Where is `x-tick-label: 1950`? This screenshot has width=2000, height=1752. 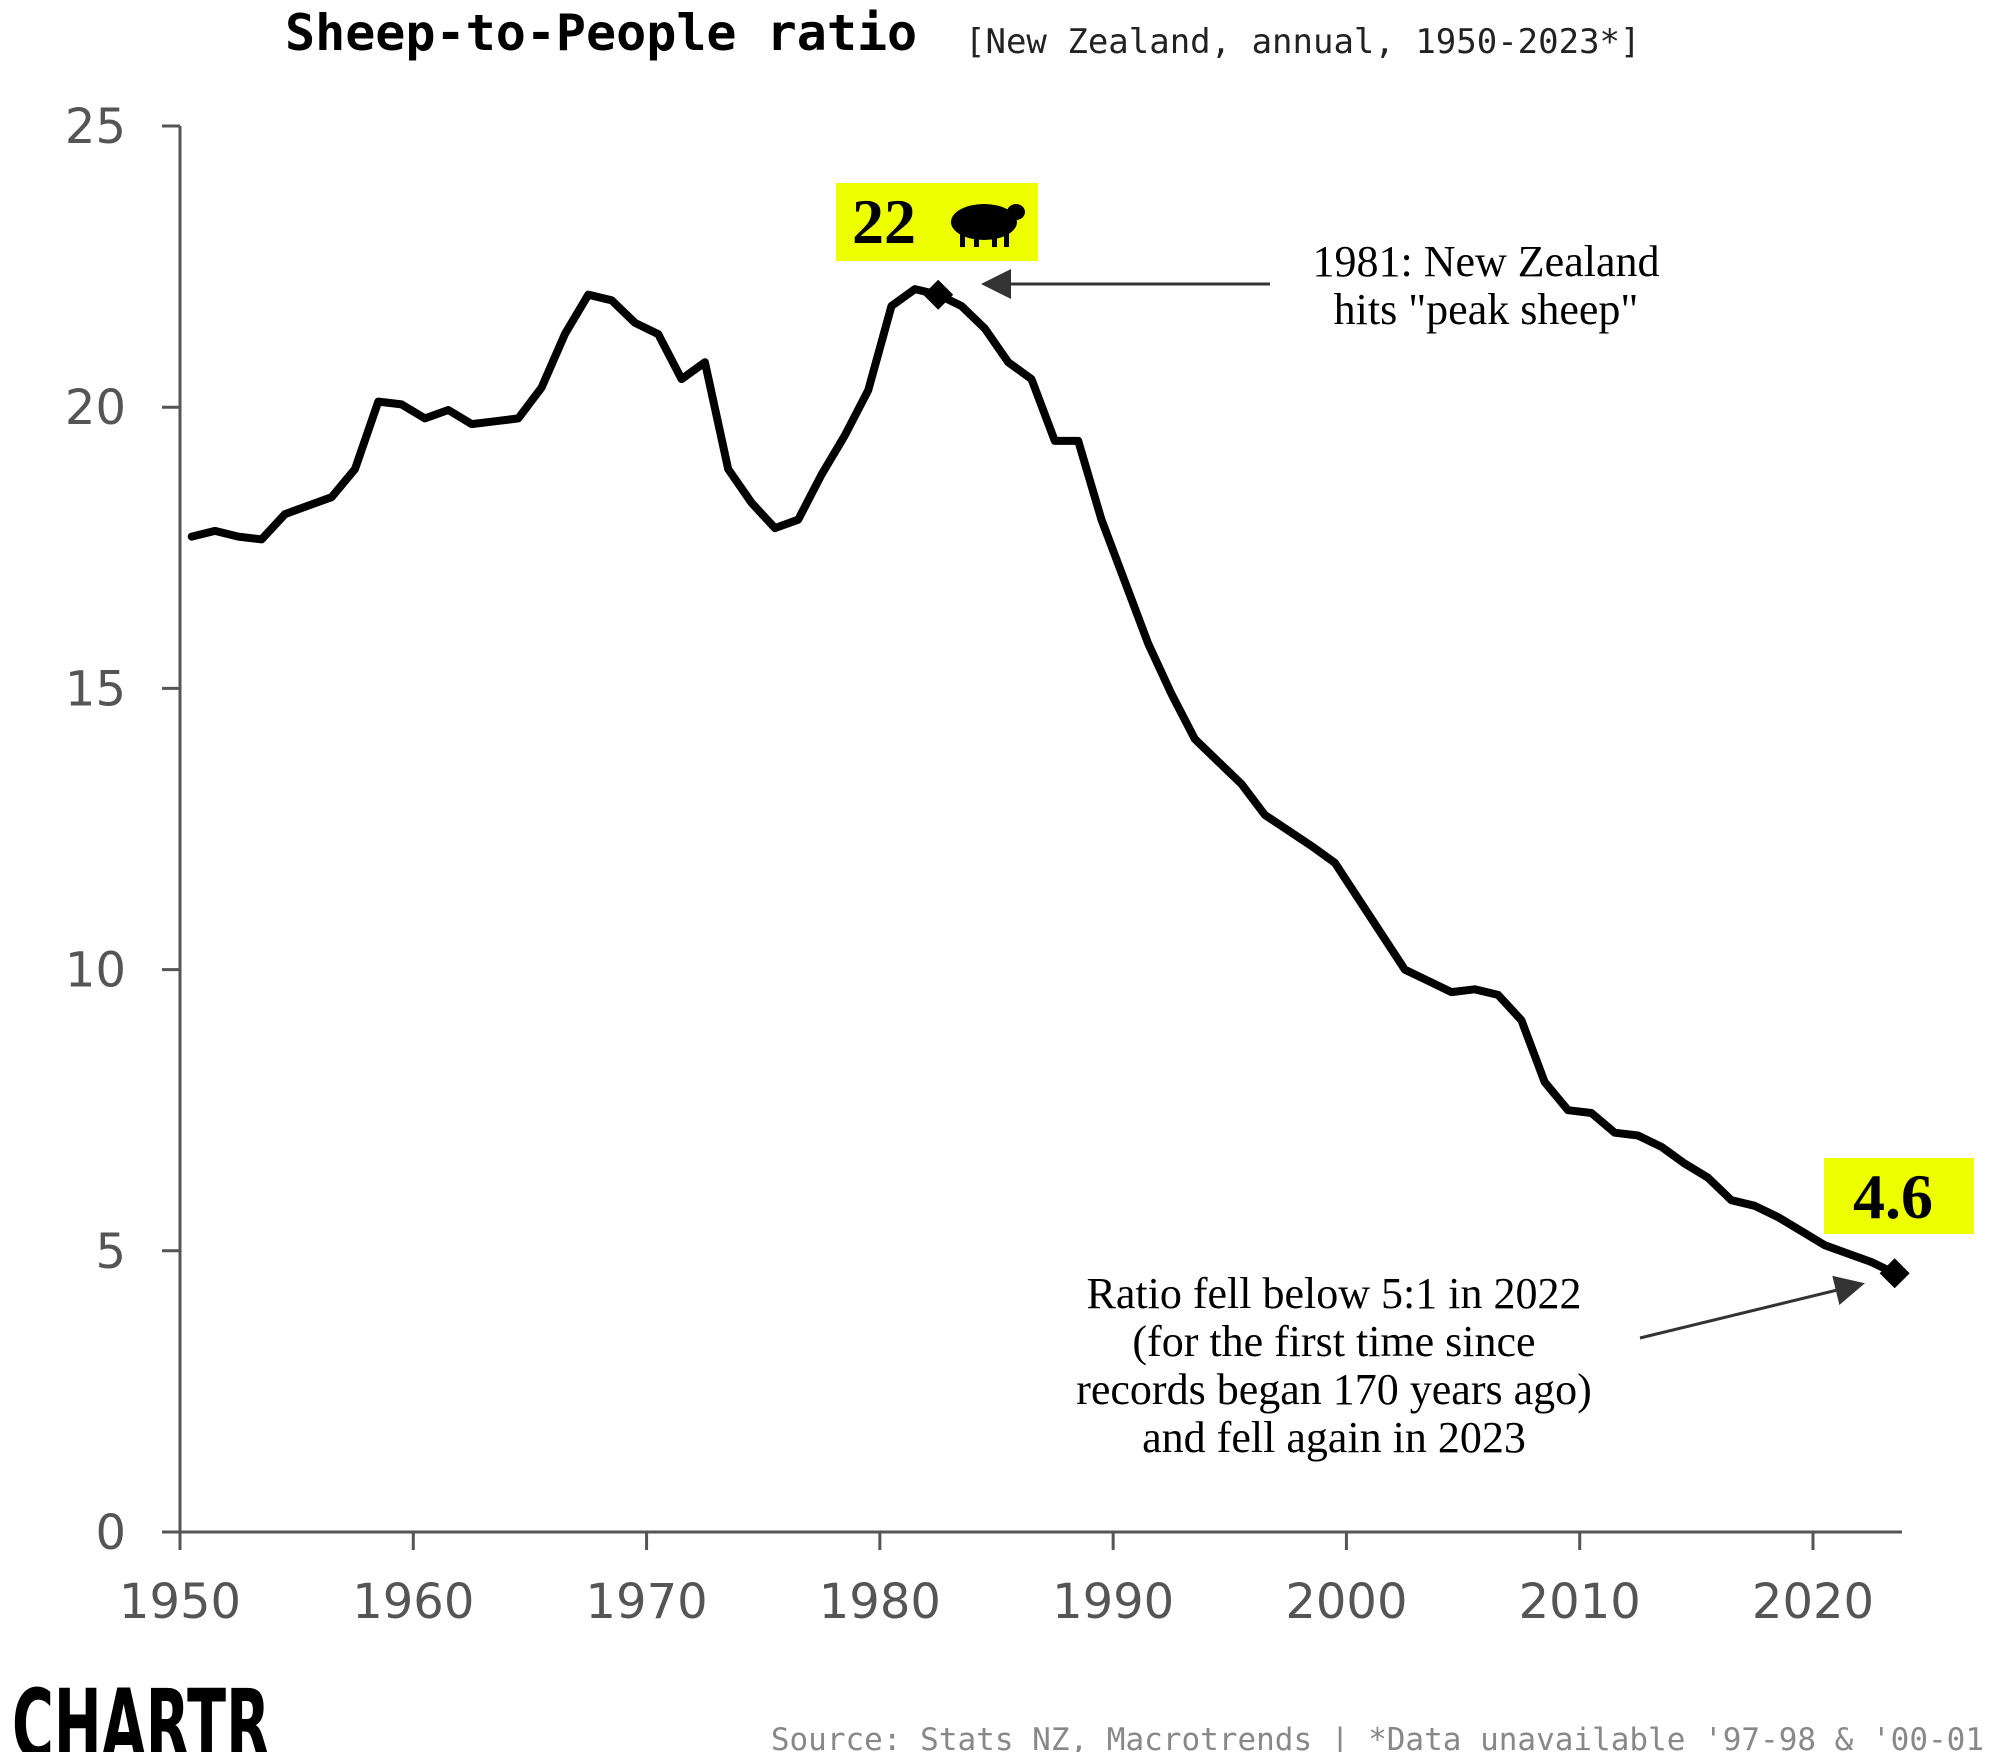
x-tick-label: 1950 is located at coordinates (180, 1602).